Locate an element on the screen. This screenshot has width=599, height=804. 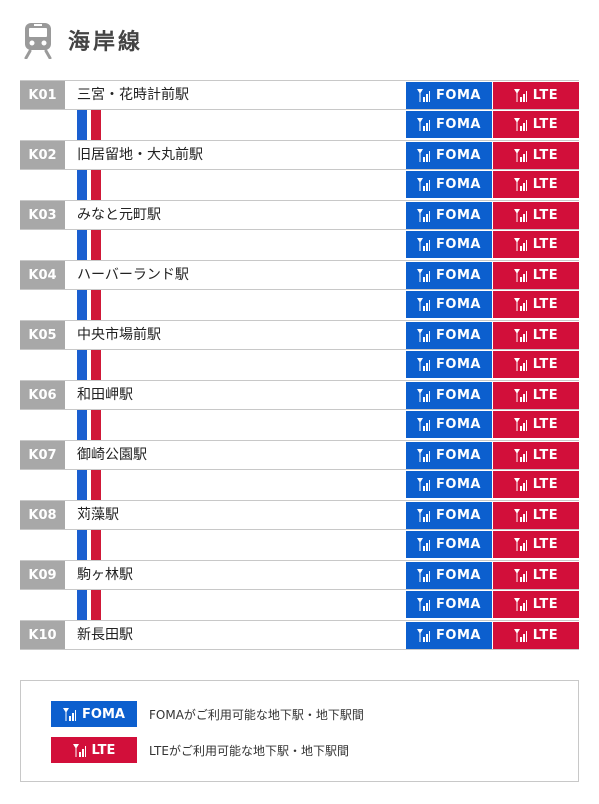
station-row: K05 中央市場前駅 FOMA LTE is located at coordinates (299, 335).